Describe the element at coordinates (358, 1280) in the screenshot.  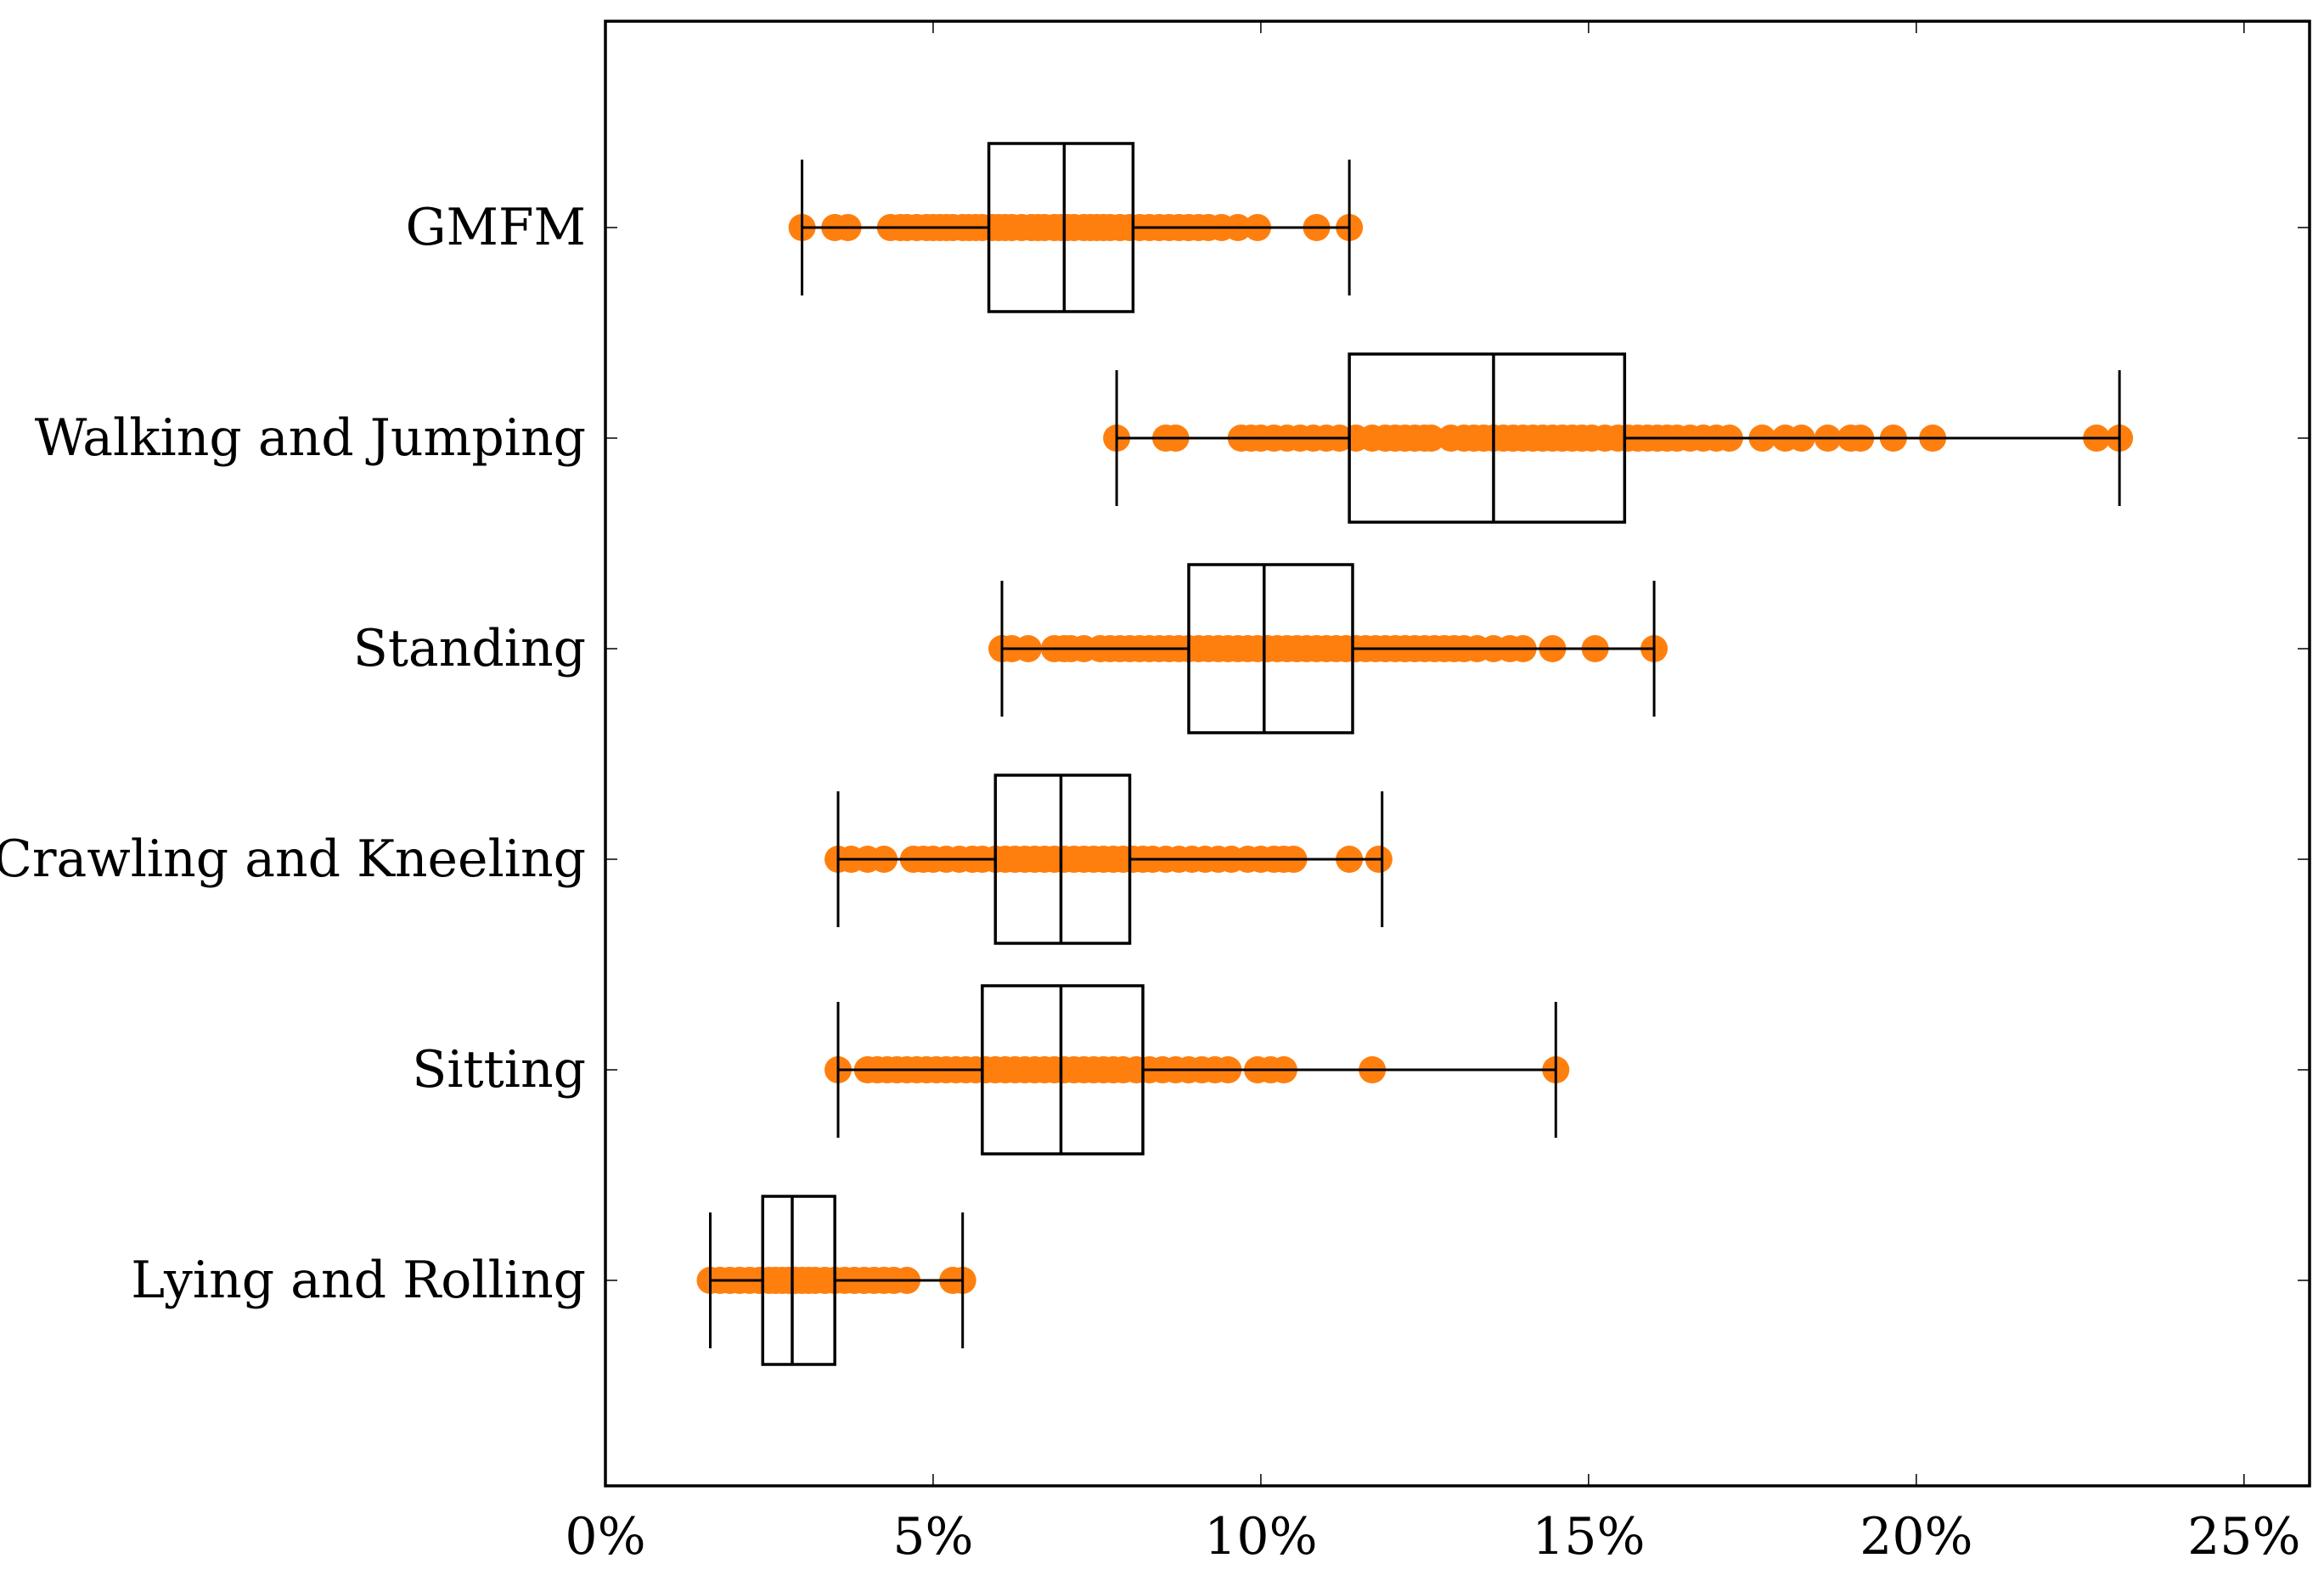
I see `category-label: Lying and Rolling` at that location.